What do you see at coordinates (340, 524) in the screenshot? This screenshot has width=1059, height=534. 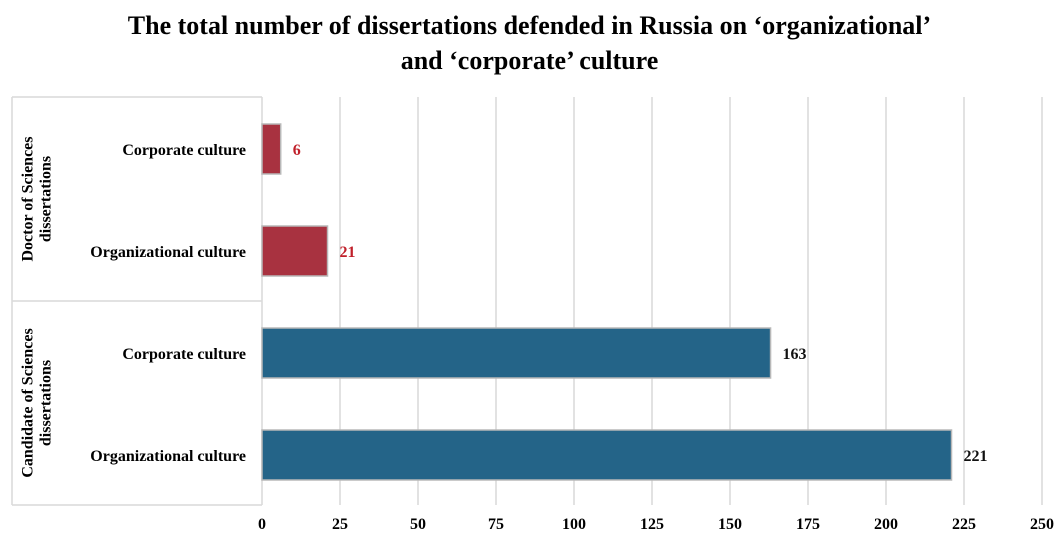 I see `x-tick-label: 25` at bounding box center [340, 524].